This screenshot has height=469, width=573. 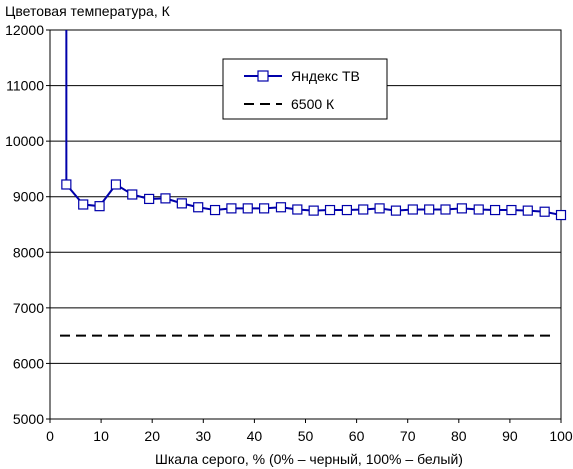 What do you see at coordinates (313, 104) in the screenshot?
I see `legend-label-6500: 6500 К` at bounding box center [313, 104].